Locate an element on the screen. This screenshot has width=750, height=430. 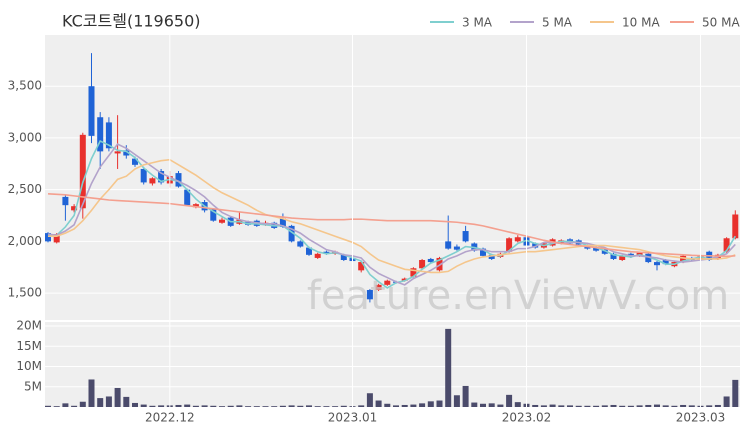
x-tick-label: 2023.01 is located at coordinates (353, 418).